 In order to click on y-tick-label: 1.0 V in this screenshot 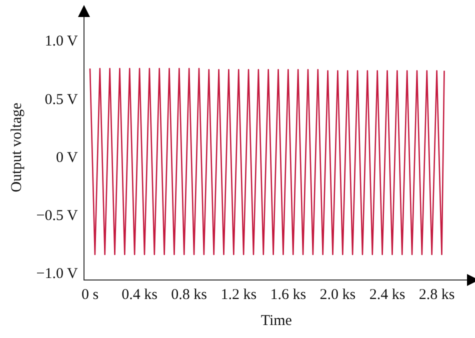, I will do `click(61, 42)`.